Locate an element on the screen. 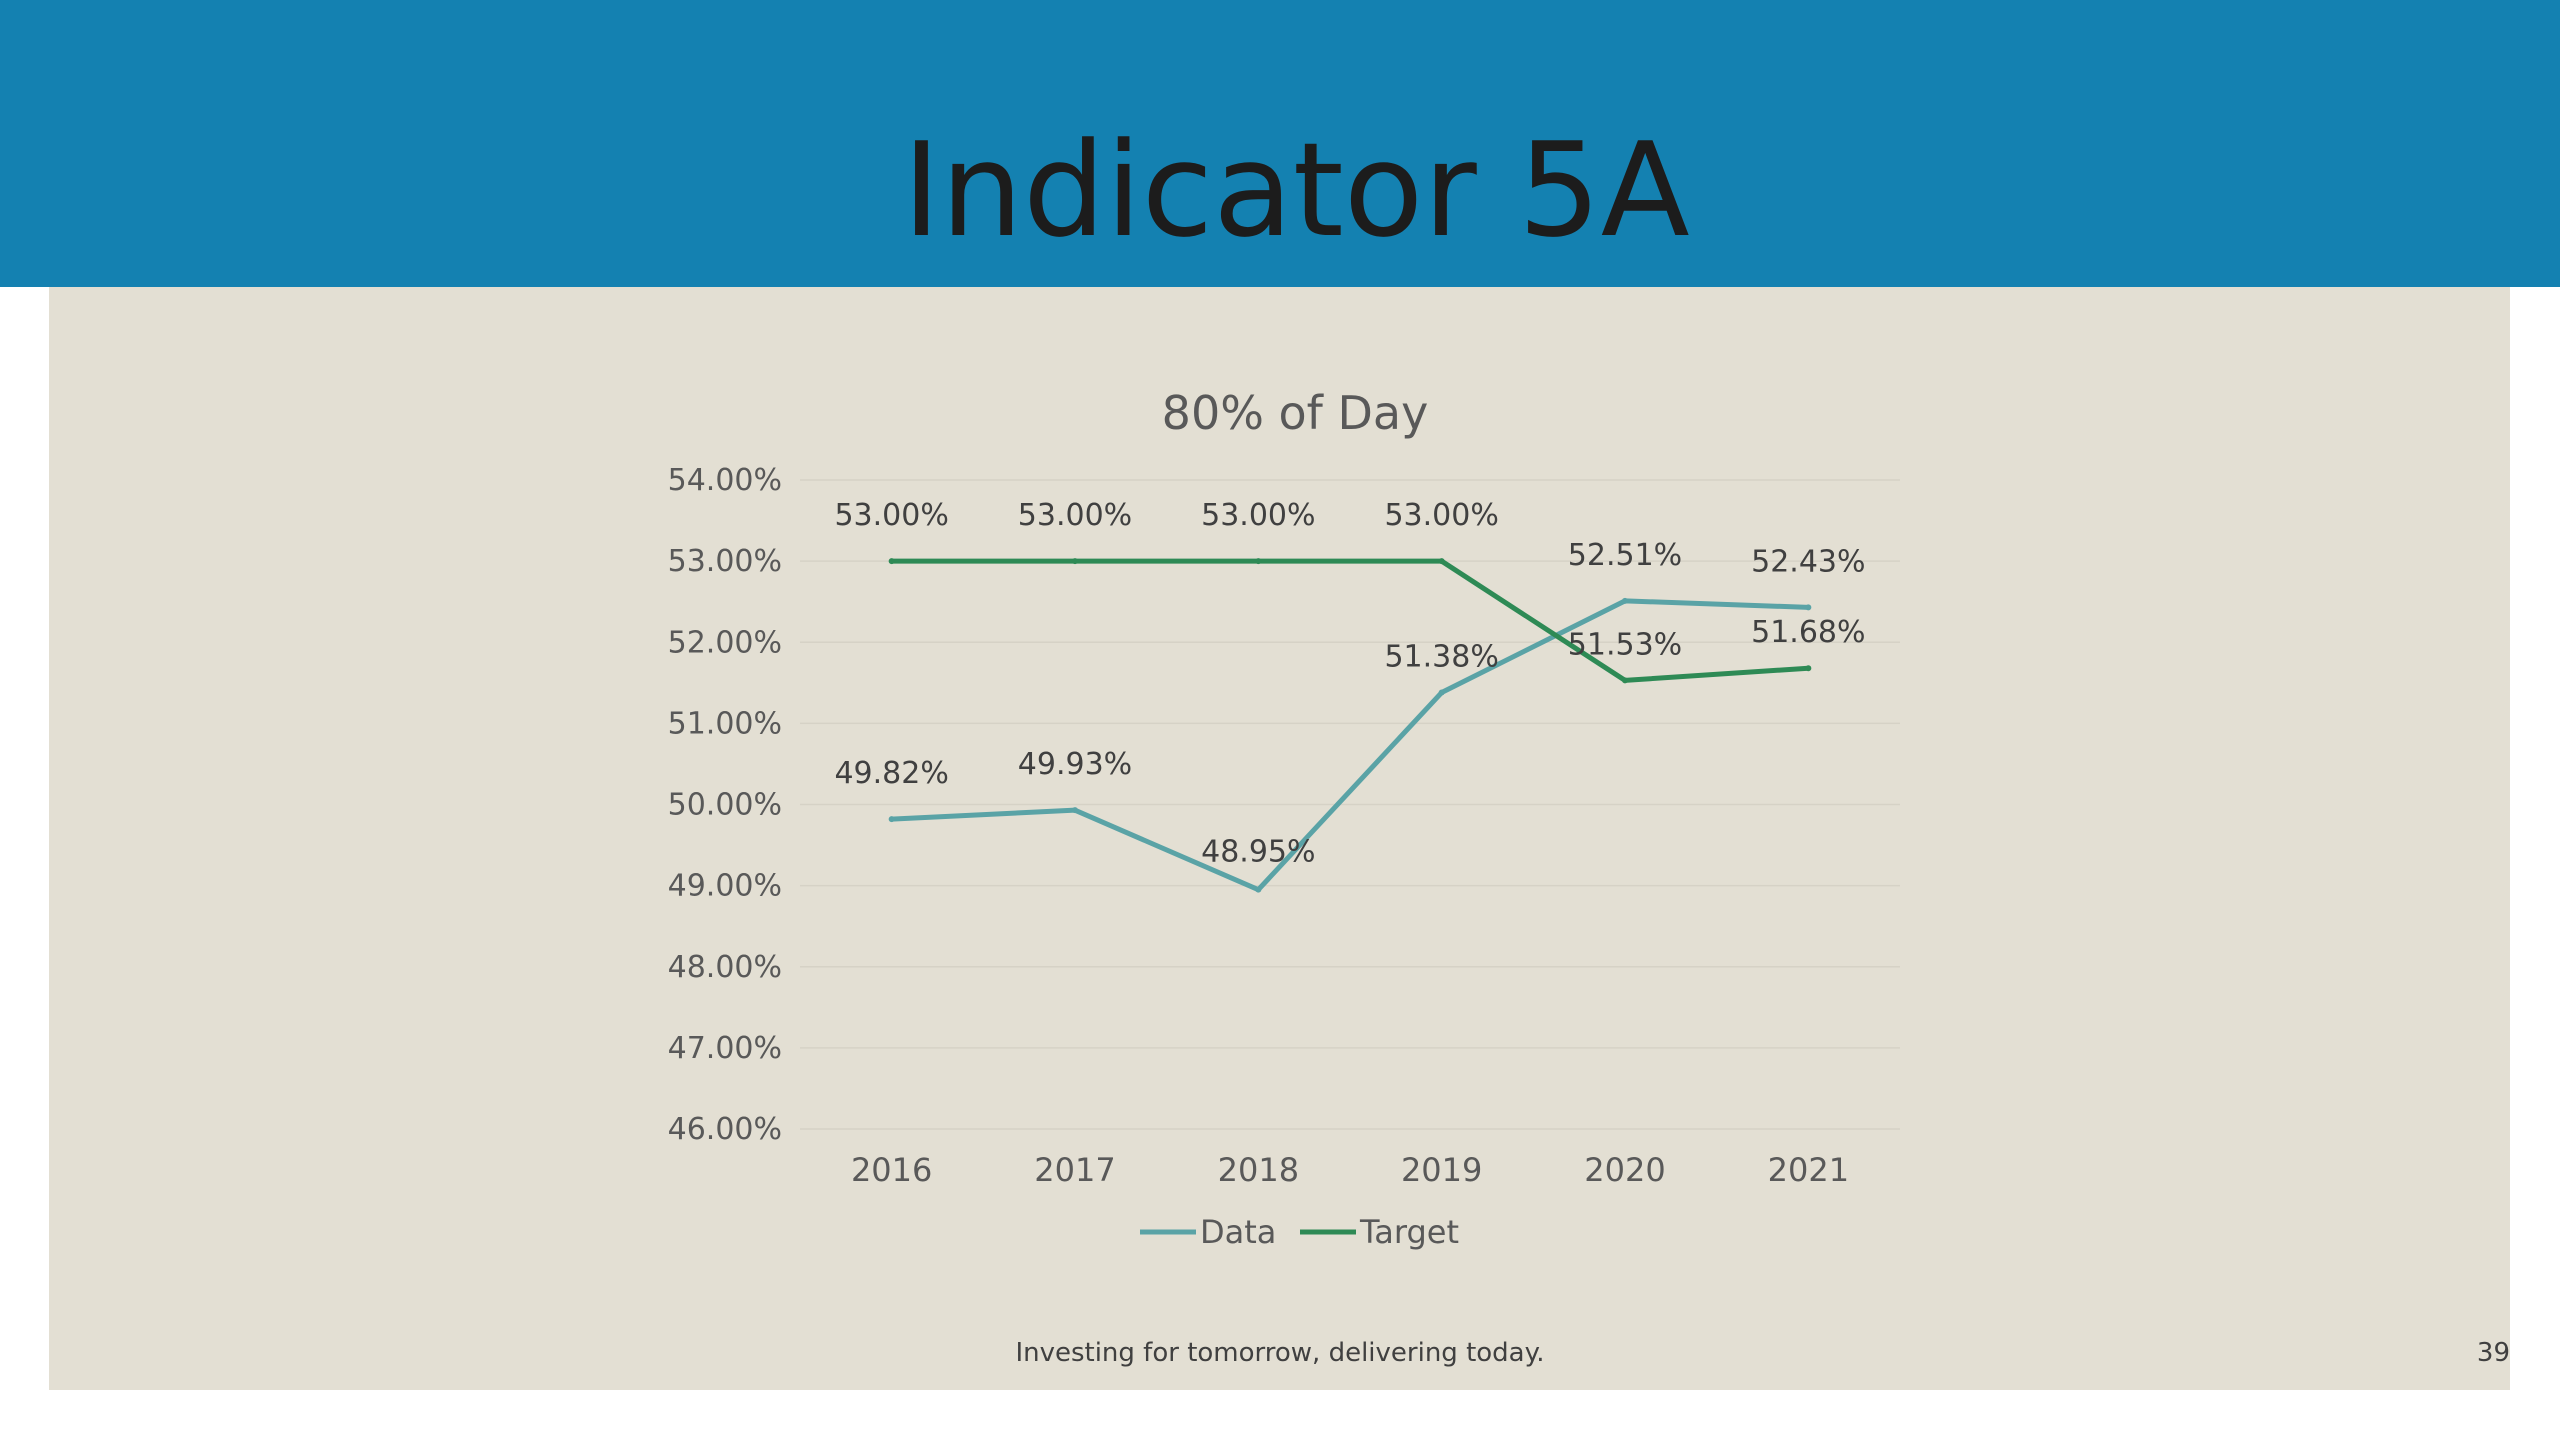 This screenshot has width=2560, height=1440. data-label: 52.51% is located at coordinates (1625, 555).